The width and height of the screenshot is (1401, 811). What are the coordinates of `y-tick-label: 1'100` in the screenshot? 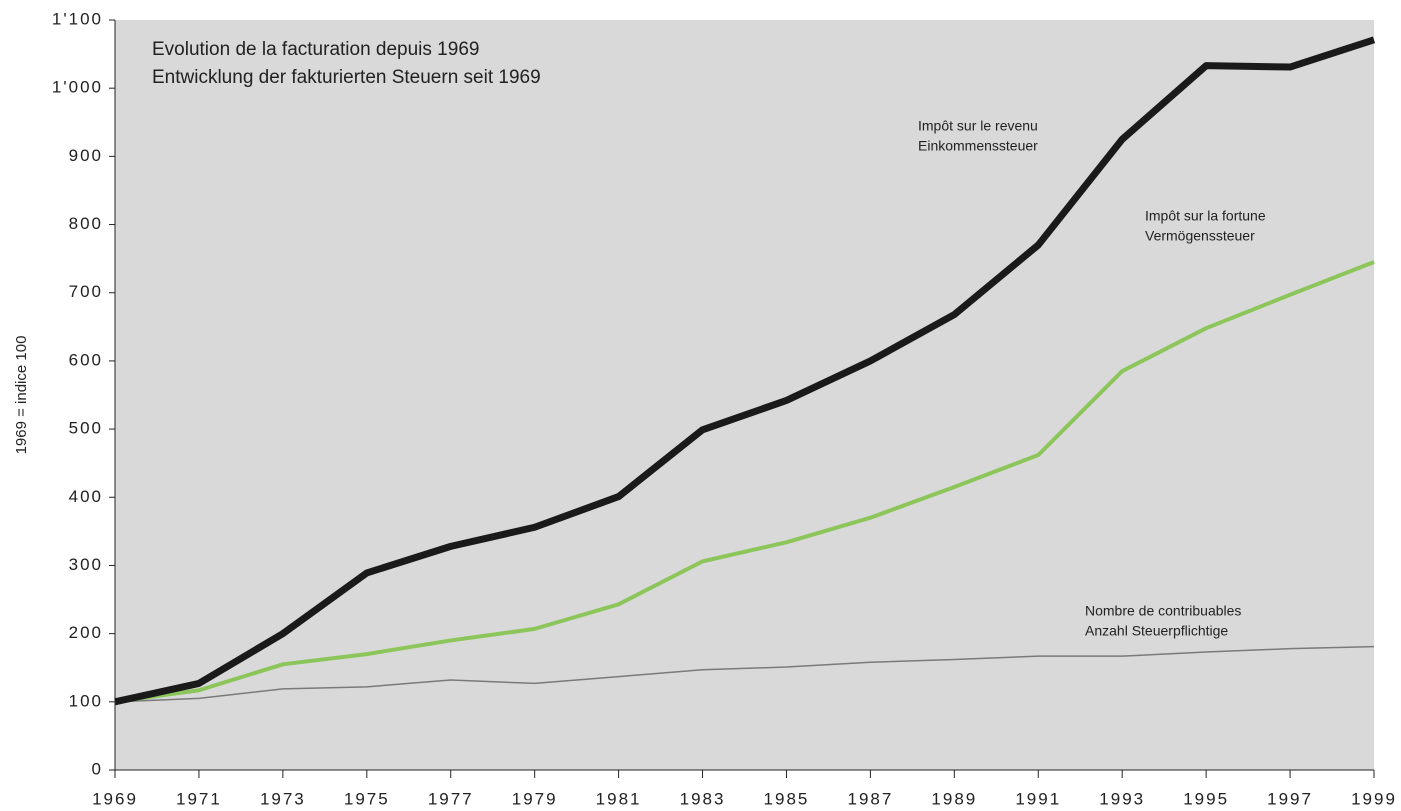 It's located at (77, 18).